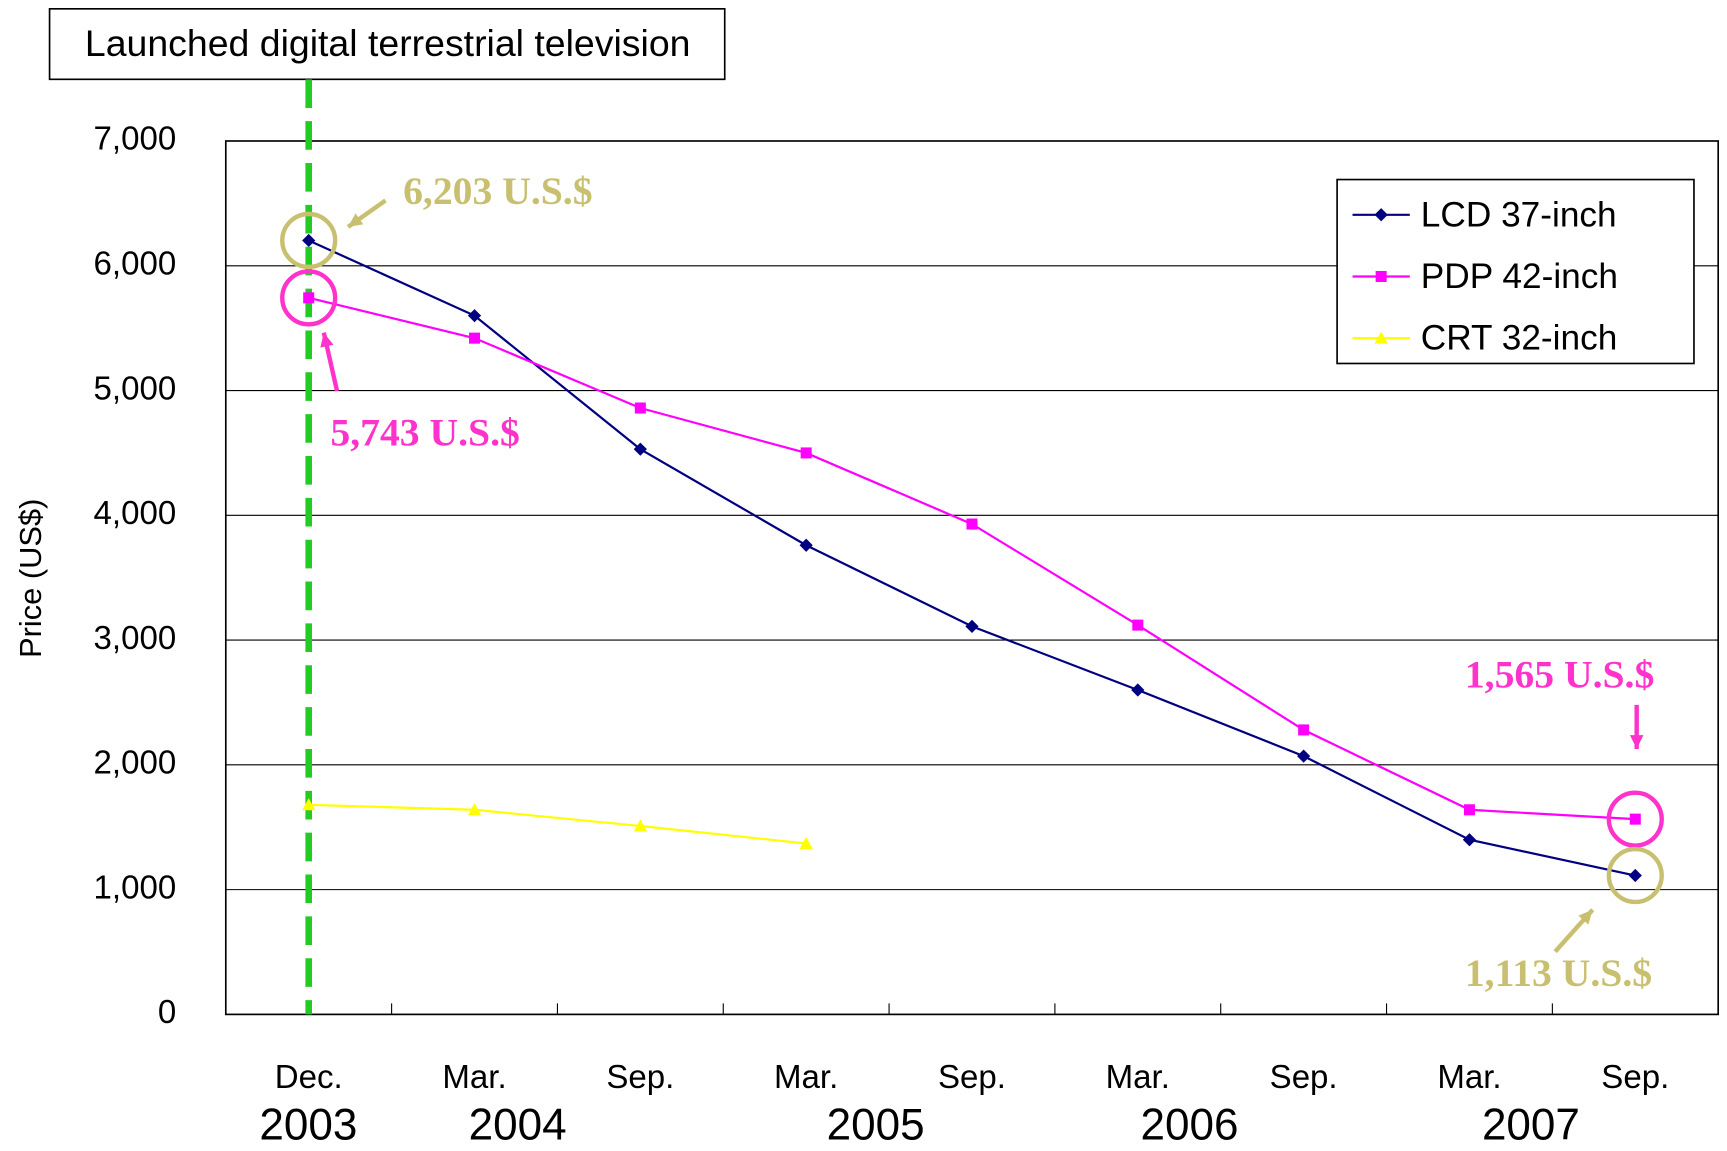 This screenshot has width=1727, height=1151. I want to click on y-tick-label: 2,000, so click(135, 763).